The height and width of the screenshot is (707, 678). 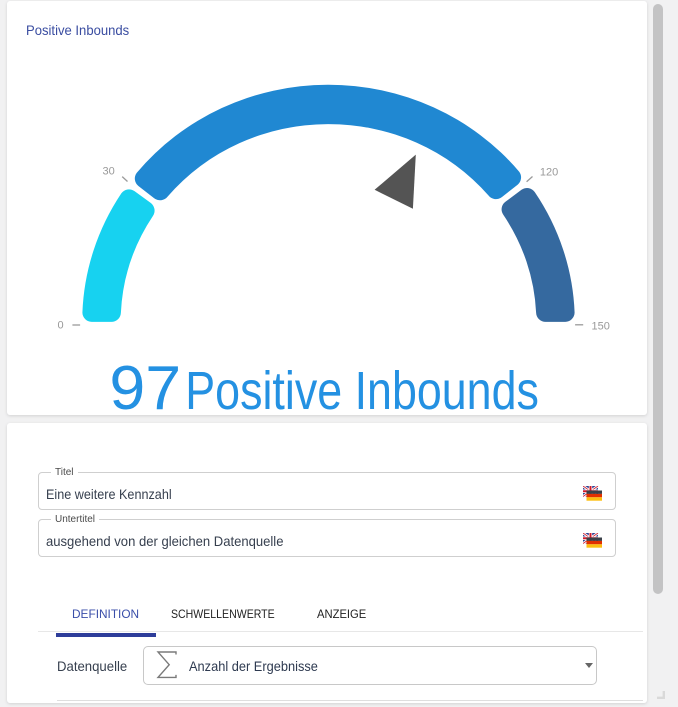 What do you see at coordinates (61, 326) in the screenshot?
I see `svg-text: 0` at bounding box center [61, 326].